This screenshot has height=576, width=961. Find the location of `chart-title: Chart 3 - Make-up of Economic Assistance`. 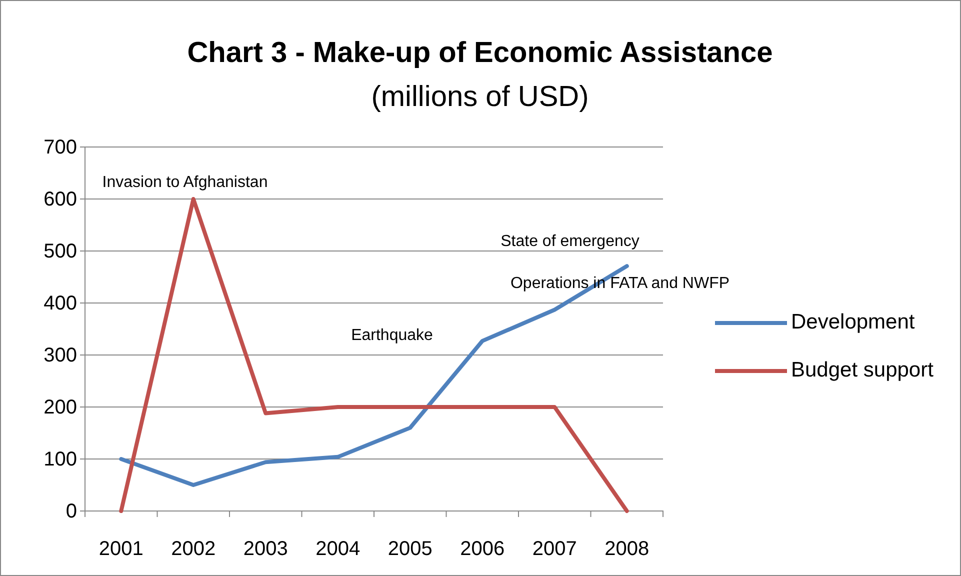

chart-title: Chart 3 - Make-up of Economic Assistance is located at coordinates (480, 53).